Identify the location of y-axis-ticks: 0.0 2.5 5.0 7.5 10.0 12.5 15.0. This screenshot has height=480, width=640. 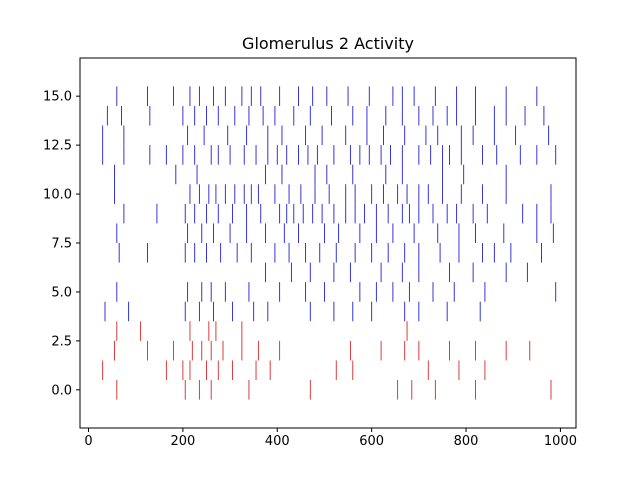
(61, 244).